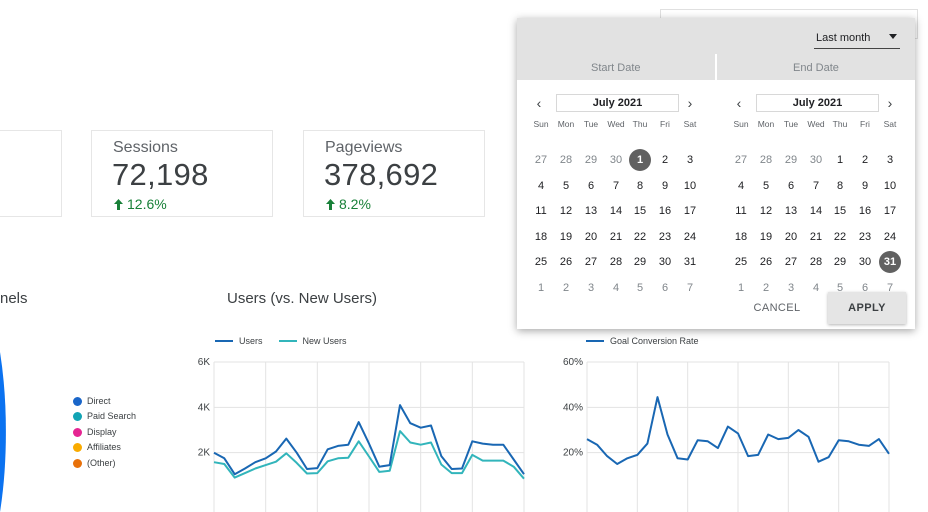 This screenshot has width=928, height=512. I want to click on calendar-day: 31, so click(690, 262).